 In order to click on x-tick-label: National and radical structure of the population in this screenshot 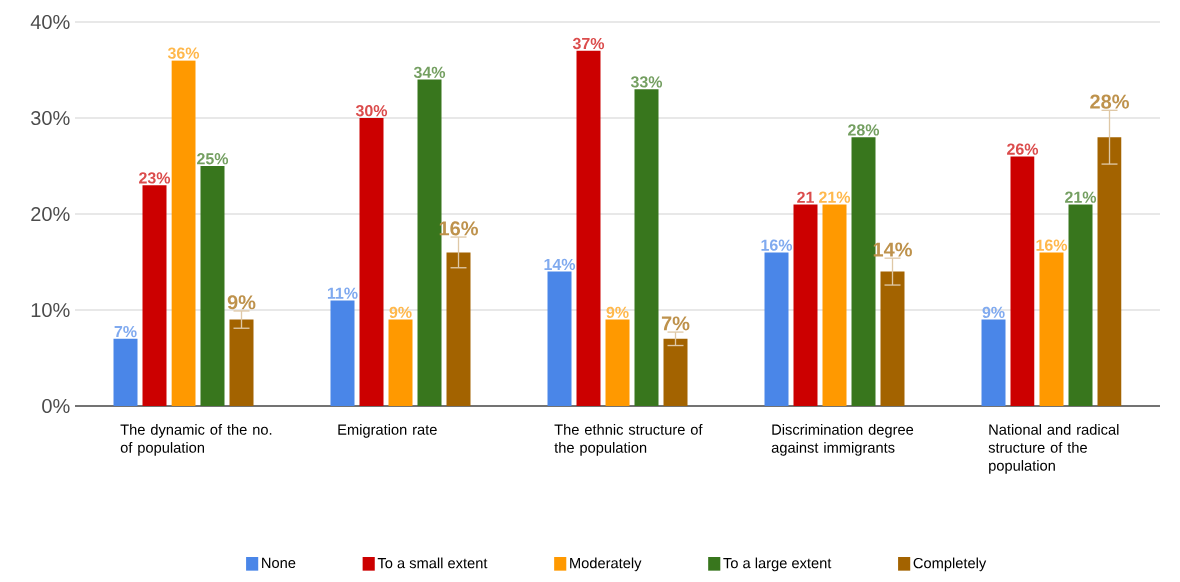, I will do `click(1053, 449)`.